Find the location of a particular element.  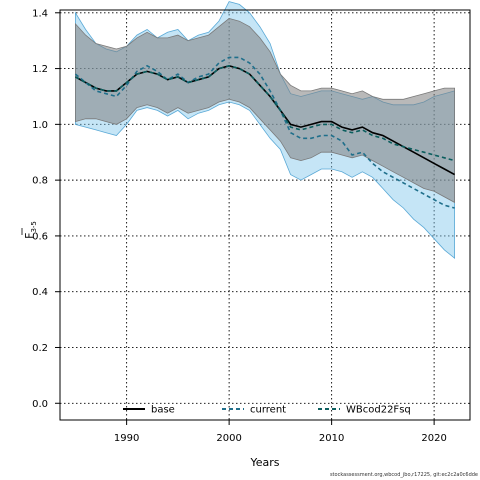

y-tick-label: 1.4 is located at coordinates (40, 13).